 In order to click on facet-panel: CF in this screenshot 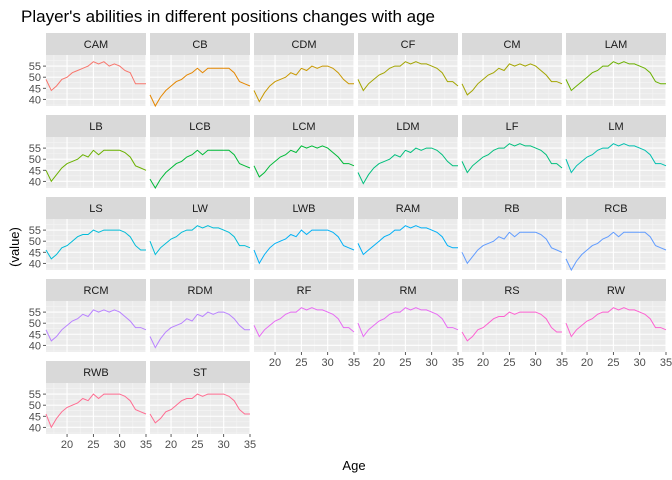, I will do `click(408, 69)`.